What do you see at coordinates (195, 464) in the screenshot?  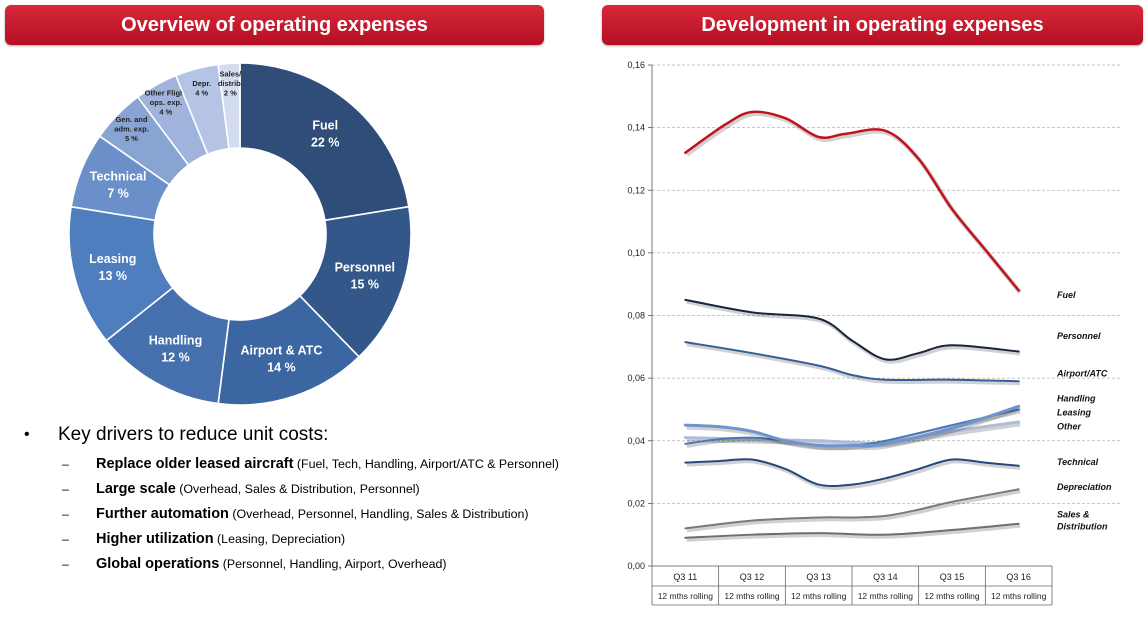 I see `driver-title: Replace older leased aircraft` at bounding box center [195, 464].